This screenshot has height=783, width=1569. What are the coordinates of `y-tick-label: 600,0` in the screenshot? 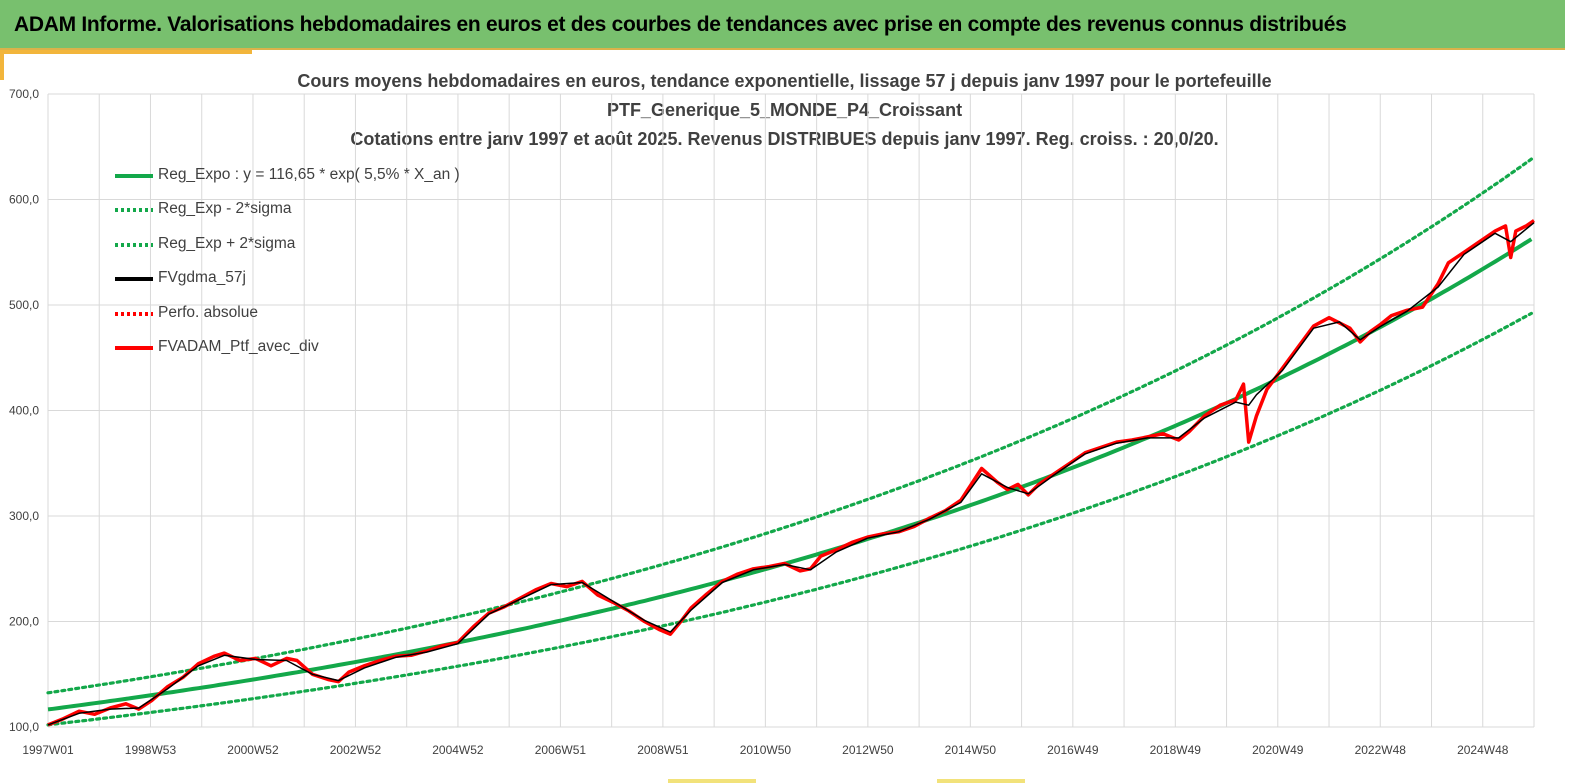 It's located at (24, 200).